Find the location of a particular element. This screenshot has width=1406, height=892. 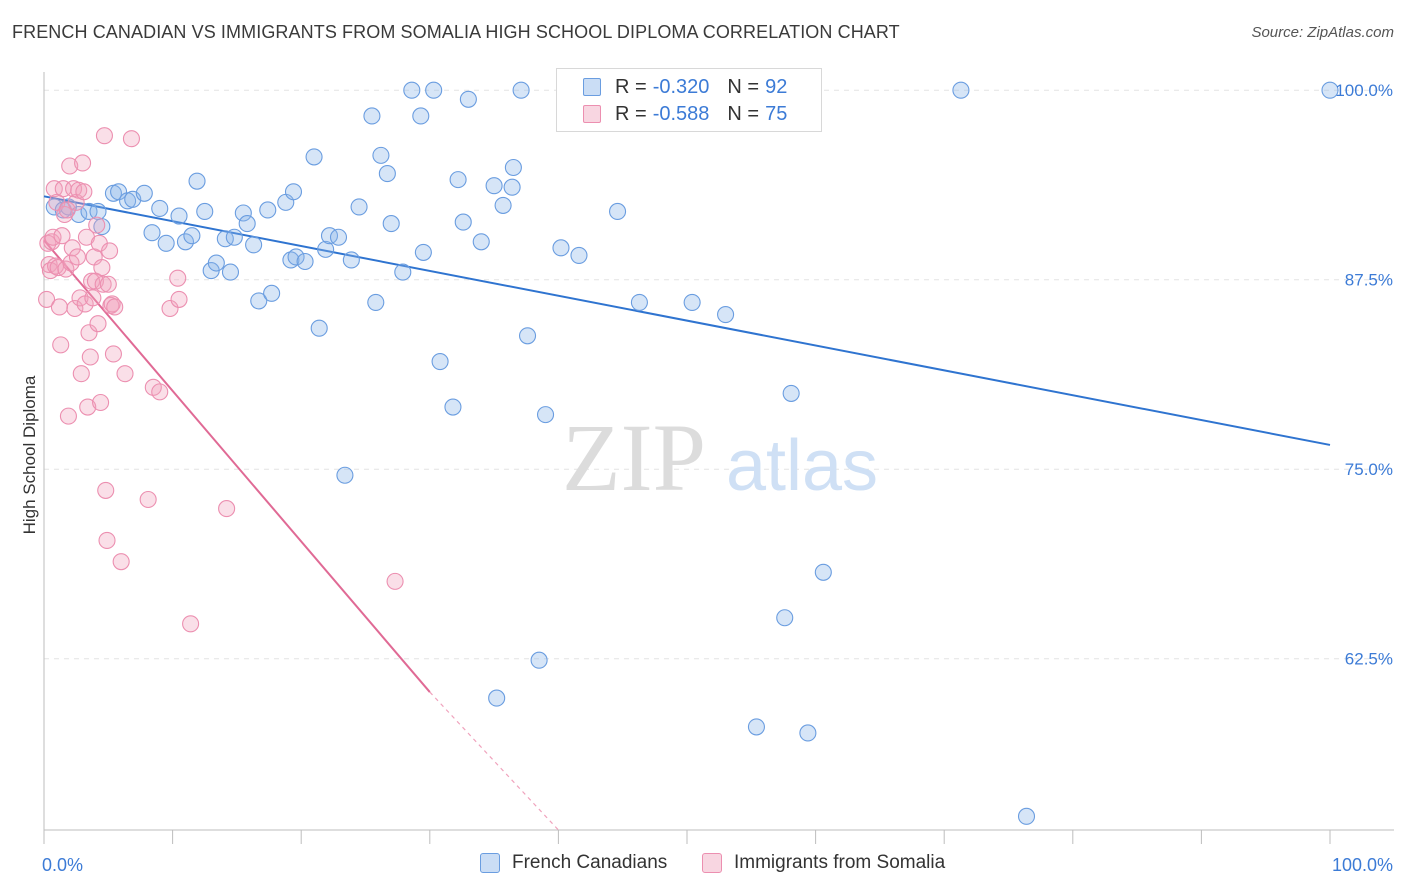

x-tick-label: 100.0% is located at coordinates (1362, 865).